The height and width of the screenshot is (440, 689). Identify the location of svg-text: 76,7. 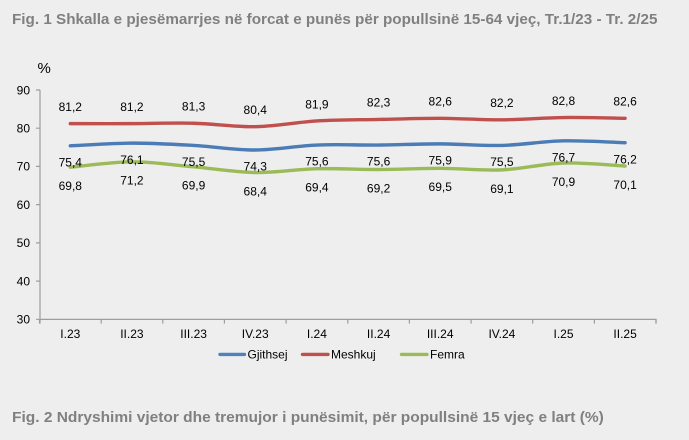
(564, 158).